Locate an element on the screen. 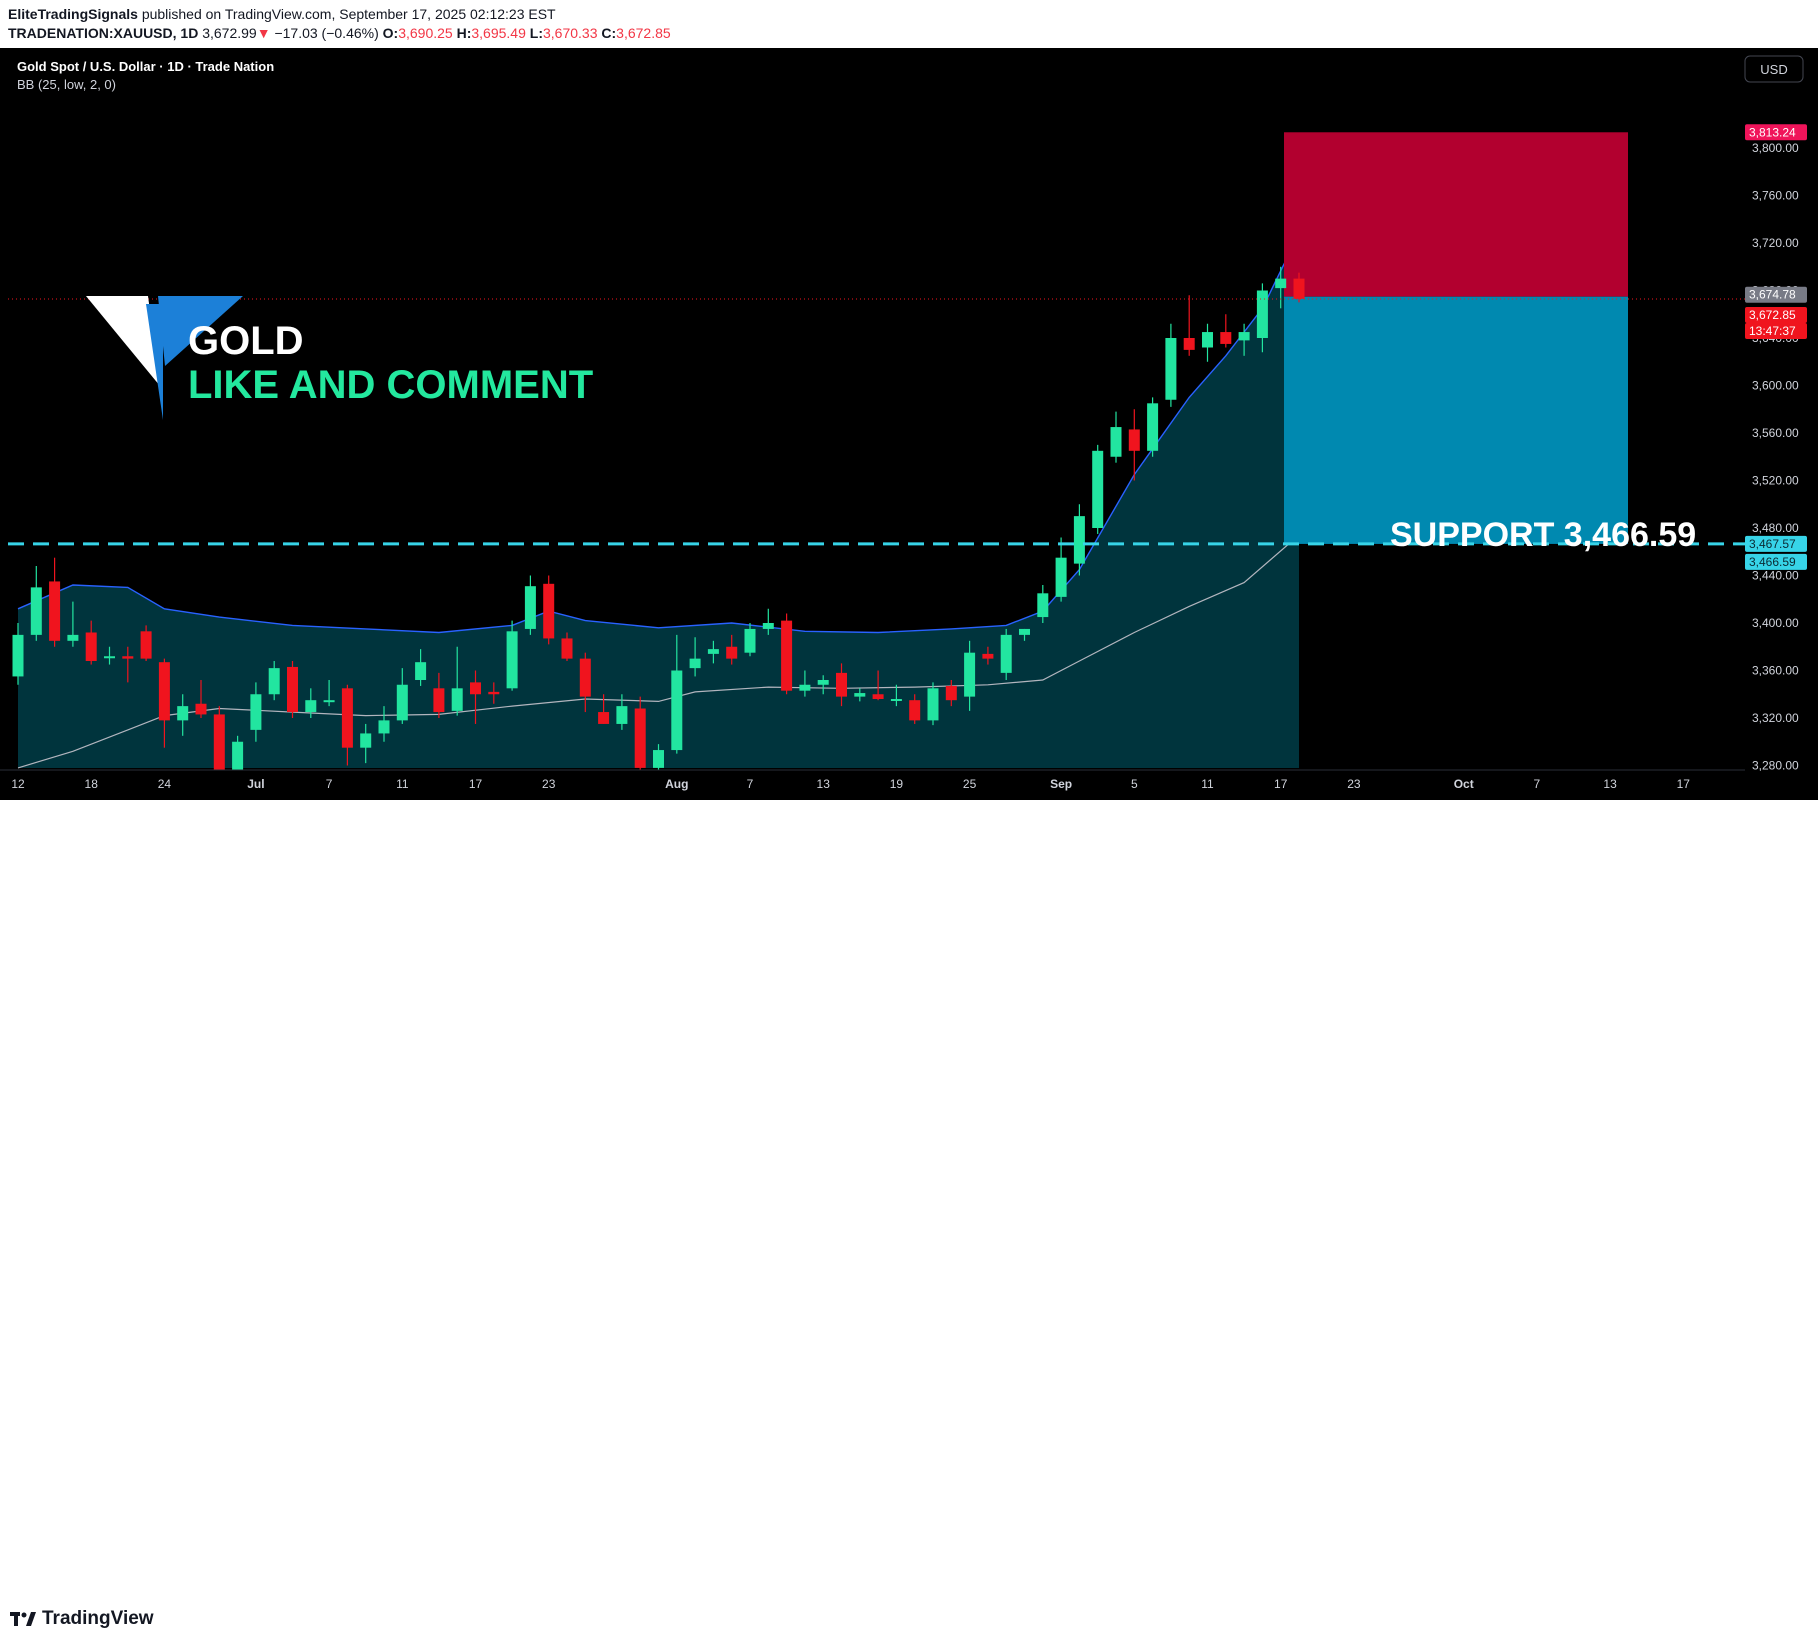 The image size is (1818, 1630). y-tick-label: 3,360.00 is located at coordinates (1775, 671).